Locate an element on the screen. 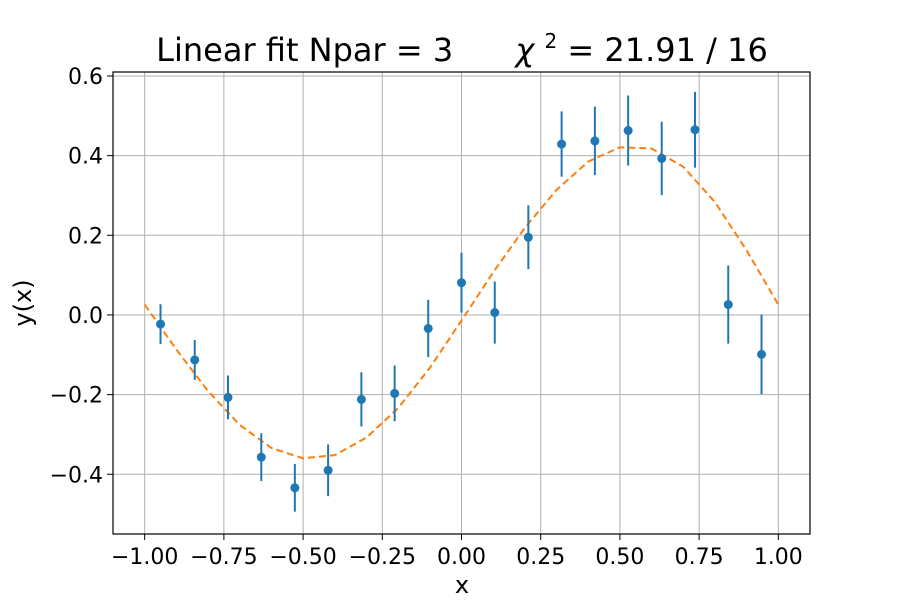 The height and width of the screenshot is (600, 900). chart-title-chi: χ is located at coordinates (524, 50).